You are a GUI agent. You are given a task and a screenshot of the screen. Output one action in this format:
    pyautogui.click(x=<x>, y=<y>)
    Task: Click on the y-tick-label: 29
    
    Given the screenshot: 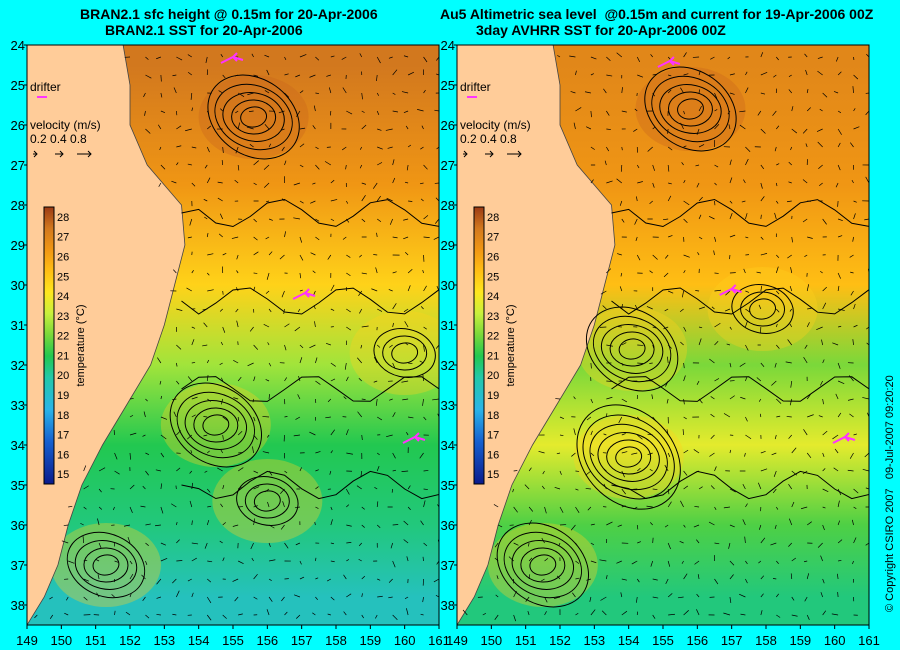 What is the action you would take?
    pyautogui.click(x=448, y=245)
    